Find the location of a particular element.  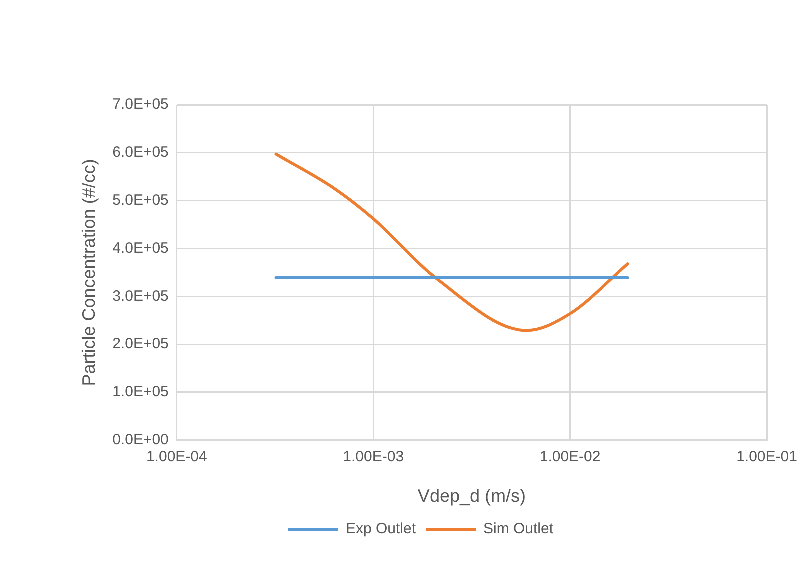

legend-label: Sim Outlet is located at coordinates (519, 529).